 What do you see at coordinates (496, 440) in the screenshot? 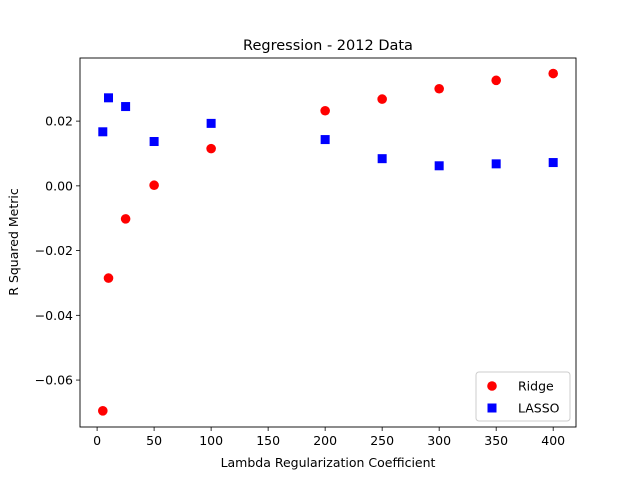
I see `x-tick-label: 350` at bounding box center [496, 440].